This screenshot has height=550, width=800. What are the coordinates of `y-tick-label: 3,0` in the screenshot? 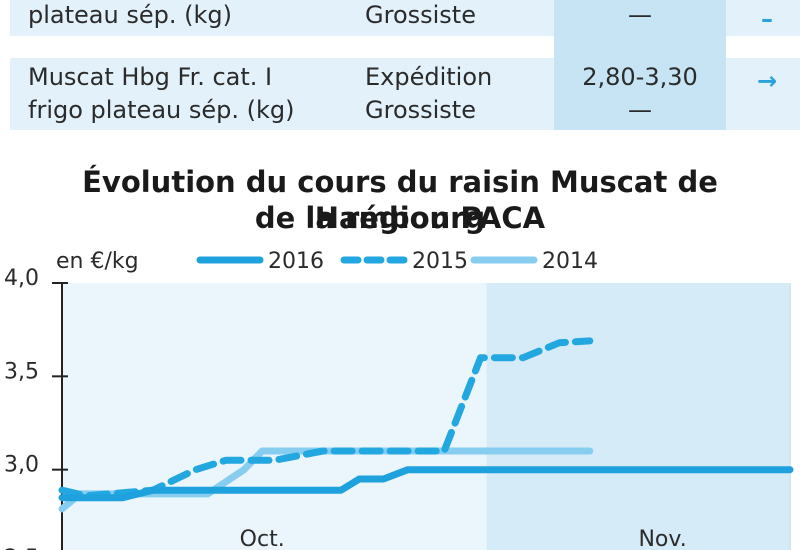 It's located at (21, 465).